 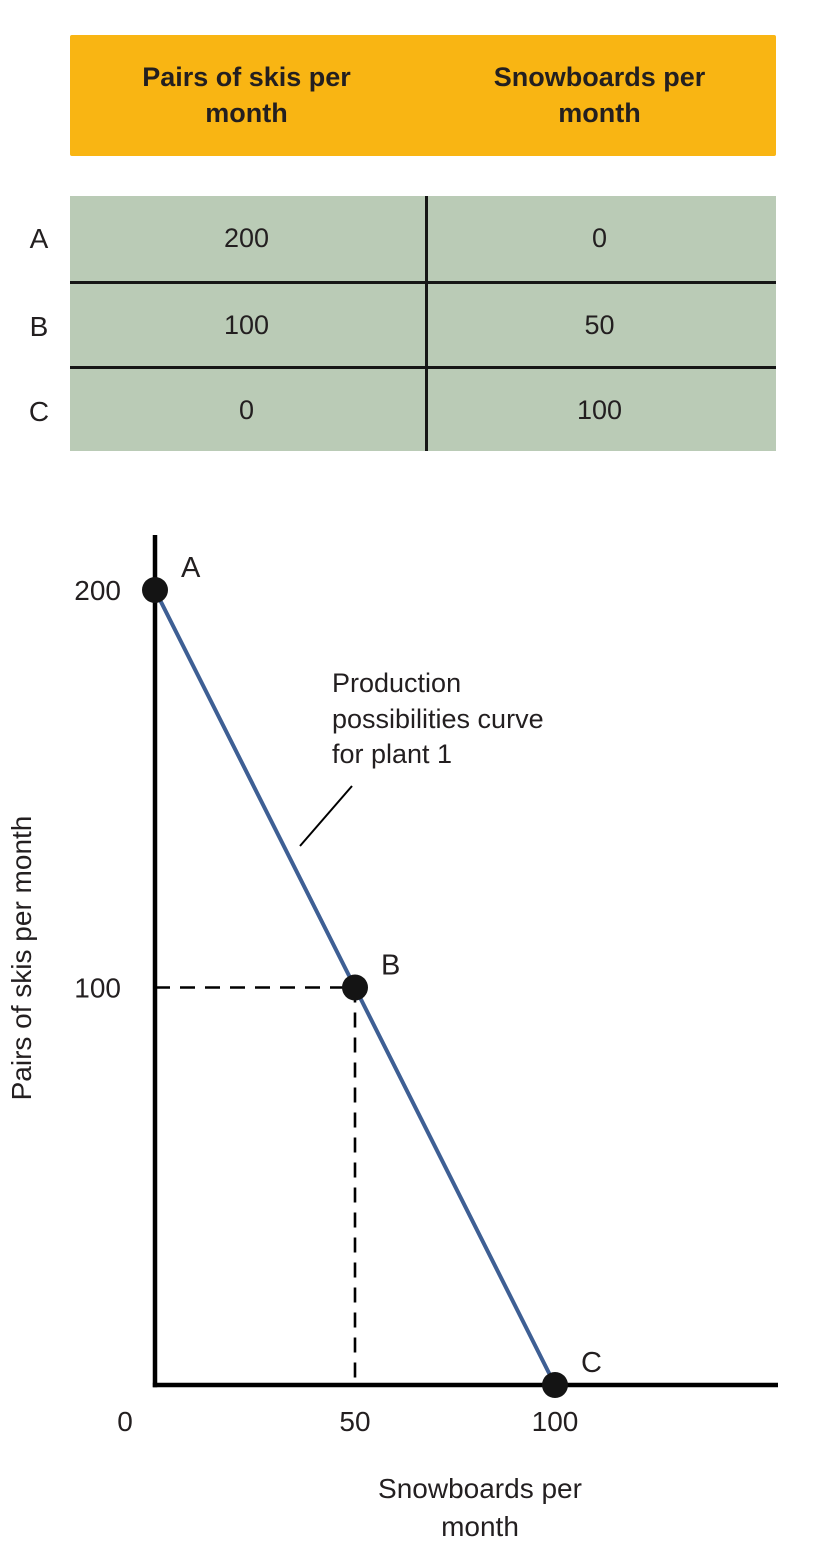 What do you see at coordinates (480, 1507) in the screenshot?
I see `x-axis-label: Snowboards per month` at bounding box center [480, 1507].